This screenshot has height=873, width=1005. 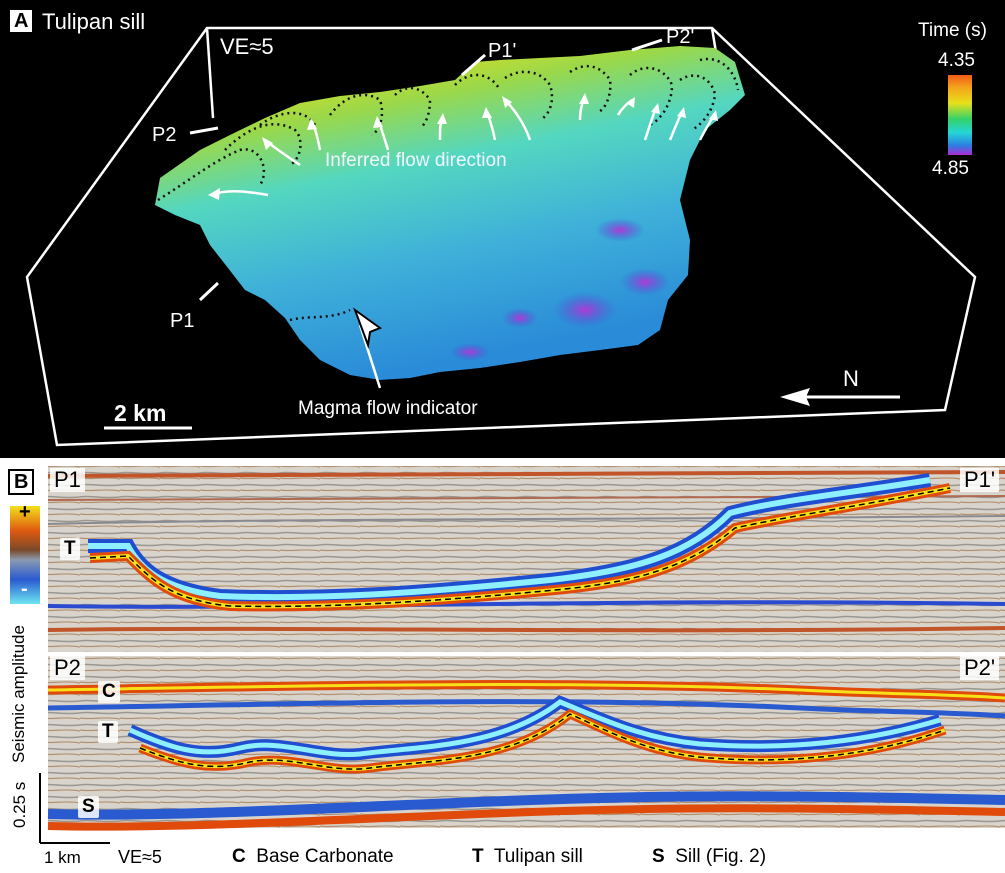 I want to click on colorbar-title: Time (s), so click(x=952, y=30).